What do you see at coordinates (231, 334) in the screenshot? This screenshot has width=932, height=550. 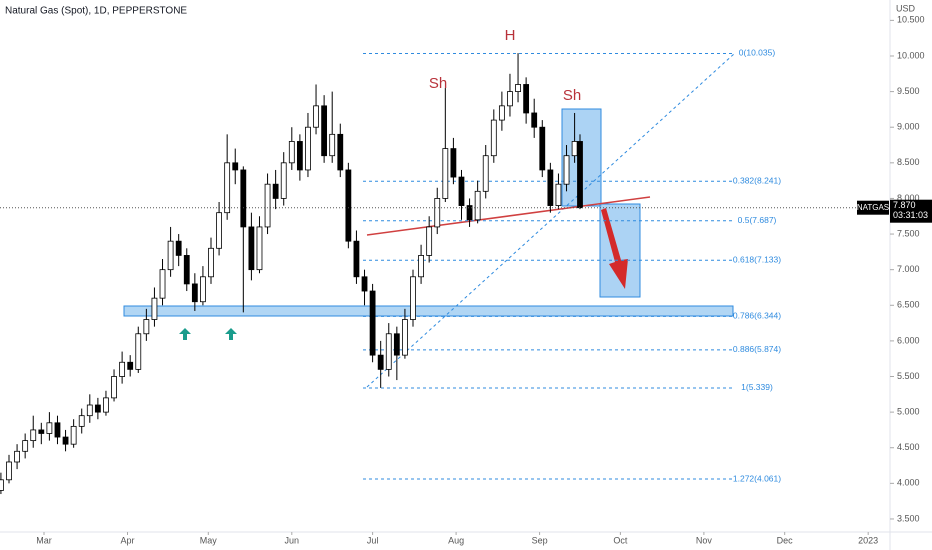 I see `up-arrow` at bounding box center [231, 334].